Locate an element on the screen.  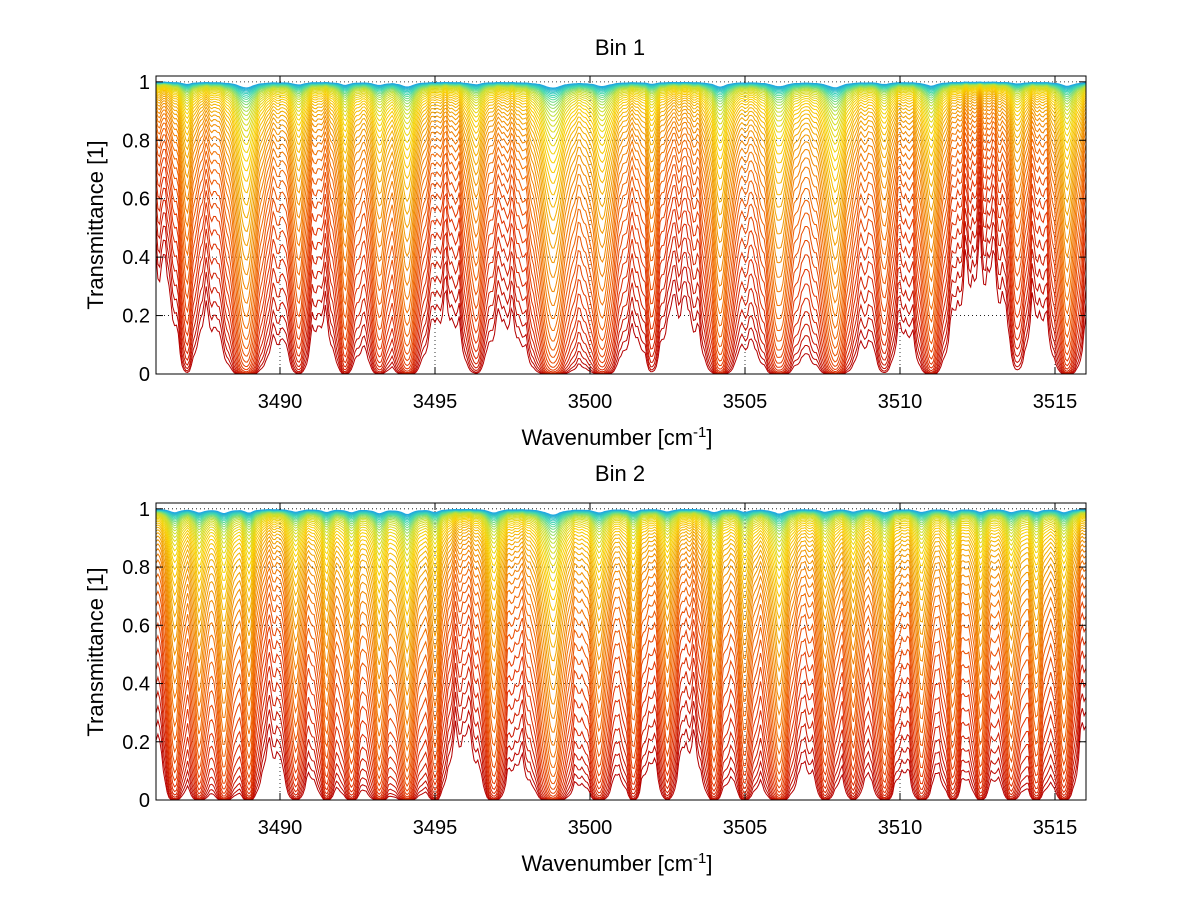
bin1-x-axis-label-superscript: -1 is located at coordinates (699, 432).